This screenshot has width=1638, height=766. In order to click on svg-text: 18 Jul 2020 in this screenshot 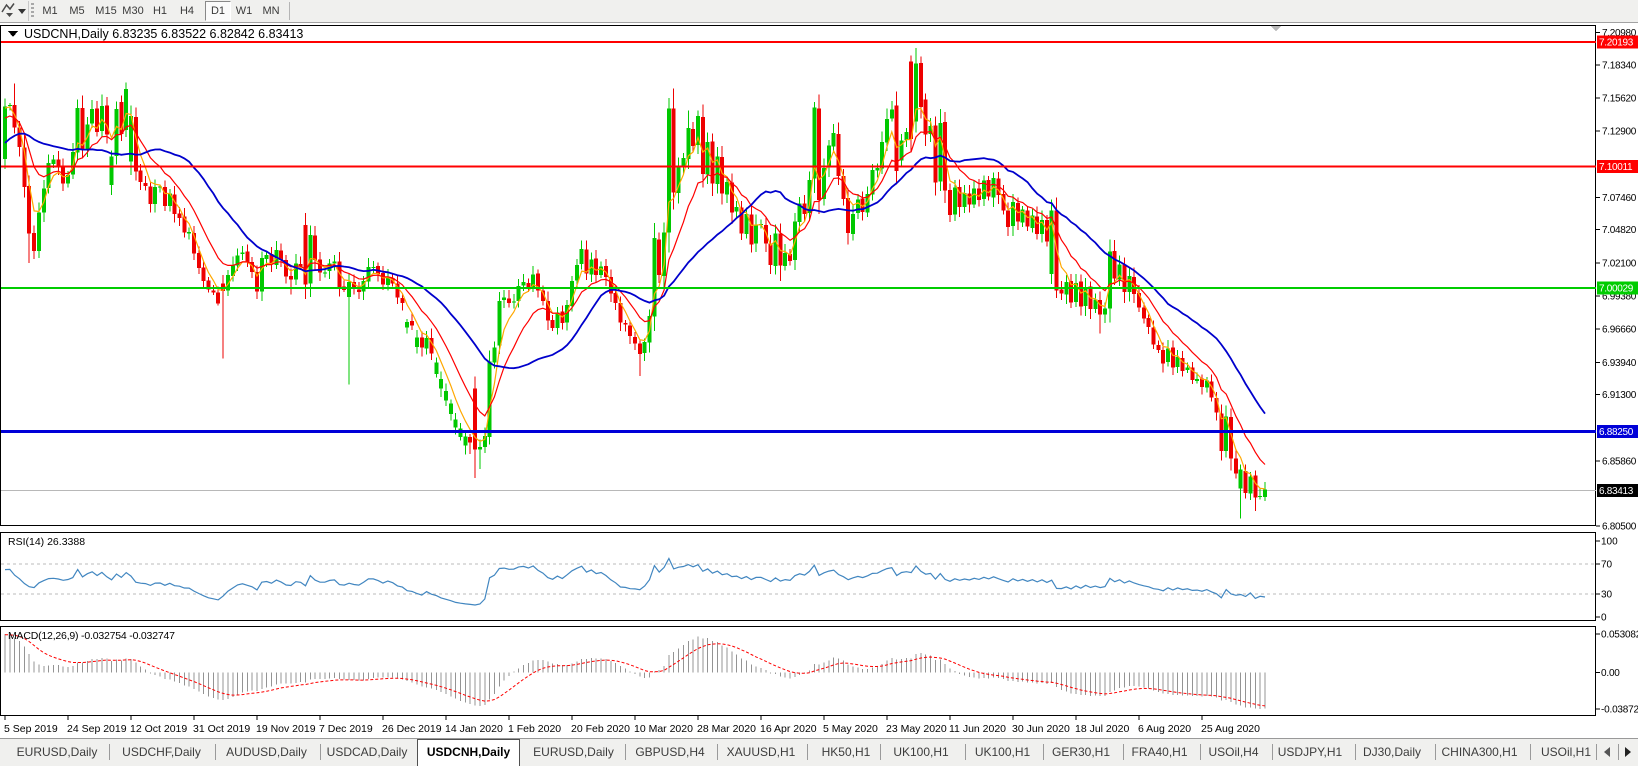, I will do `click(1102, 729)`.